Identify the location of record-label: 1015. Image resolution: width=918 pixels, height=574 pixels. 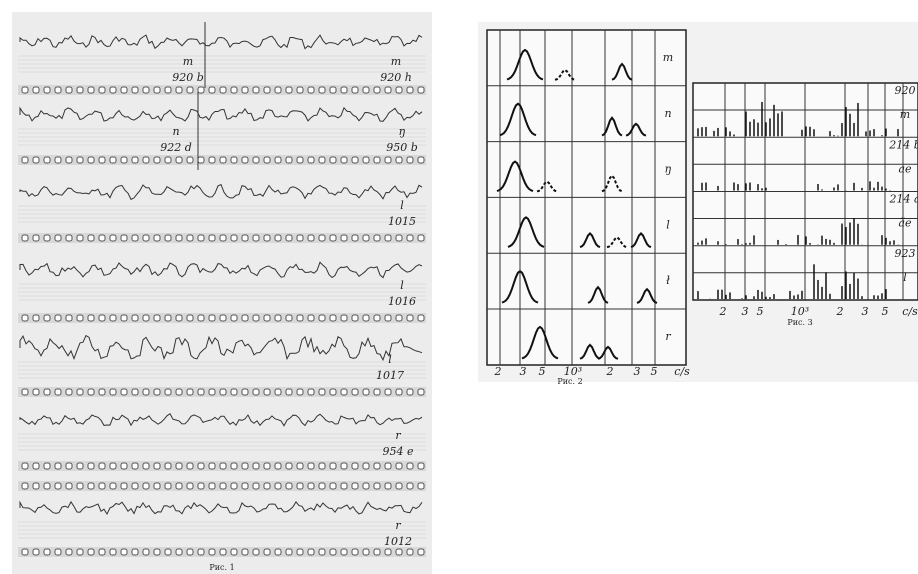
(402, 221).